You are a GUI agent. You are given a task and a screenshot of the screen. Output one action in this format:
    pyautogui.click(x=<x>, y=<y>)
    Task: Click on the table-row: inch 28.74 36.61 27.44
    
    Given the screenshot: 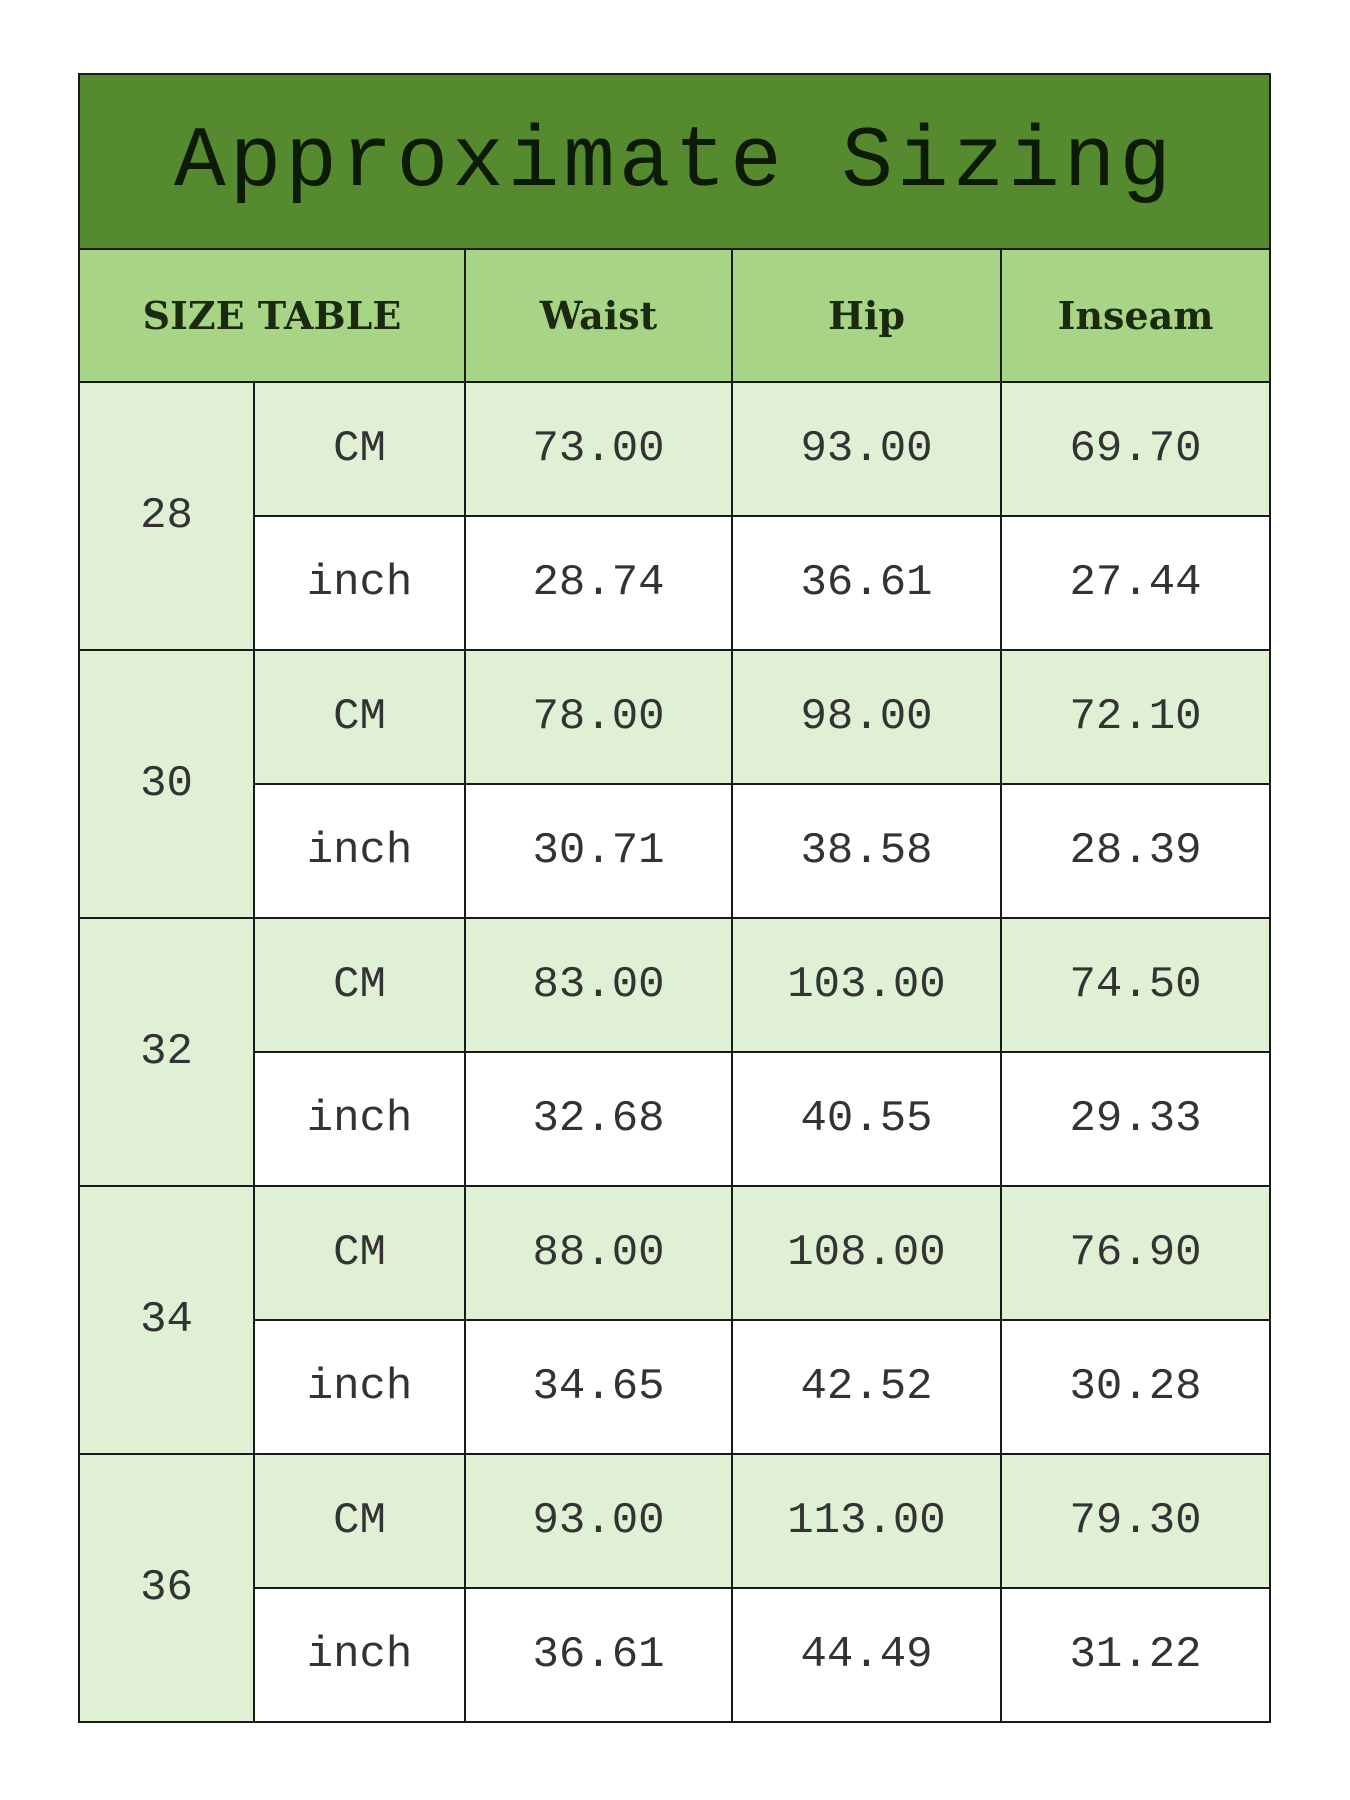 What is the action you would take?
    pyautogui.click(x=675, y=583)
    